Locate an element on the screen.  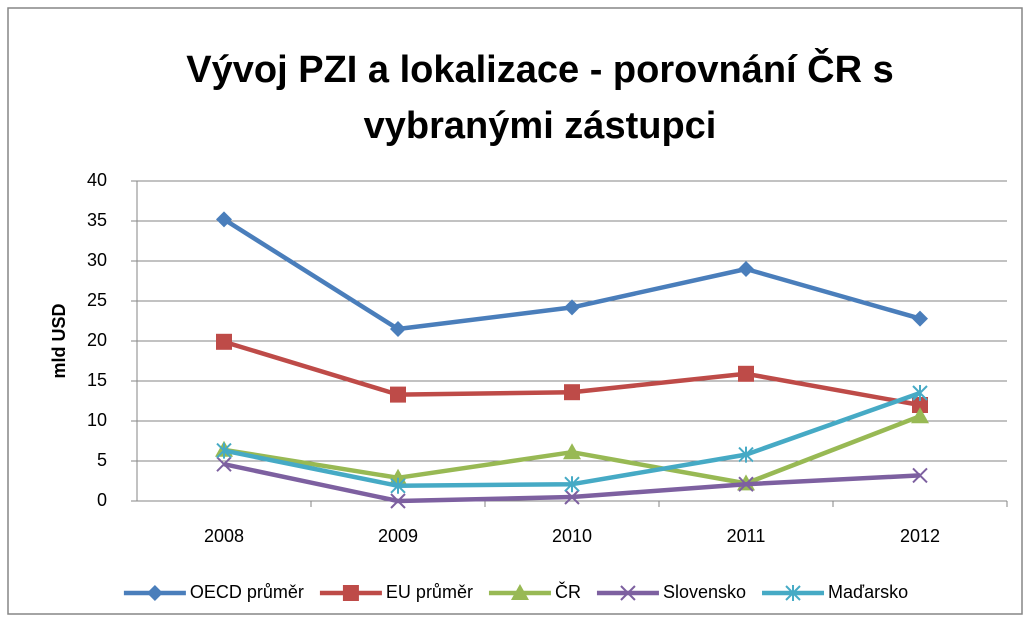
x-tick-label: 2011 is located at coordinates (746, 536).